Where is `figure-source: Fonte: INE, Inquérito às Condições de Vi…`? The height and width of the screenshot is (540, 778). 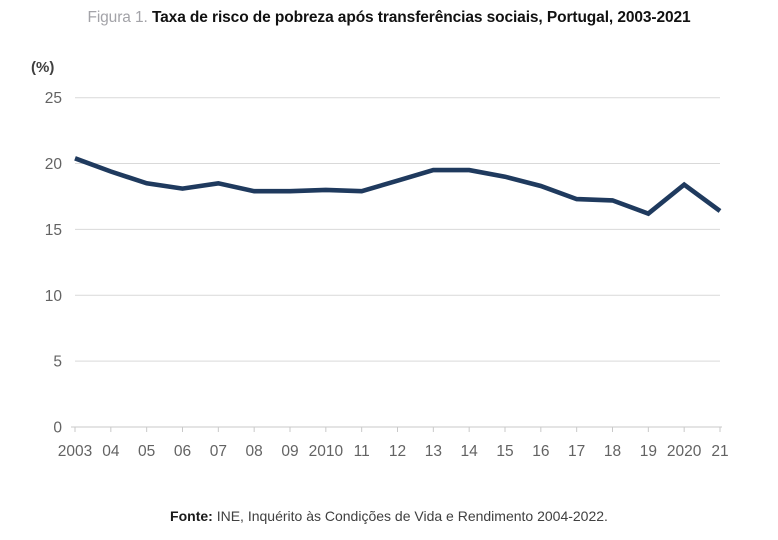 figure-source: Fonte: INE, Inquérito às Condições de Vi… is located at coordinates (389, 516).